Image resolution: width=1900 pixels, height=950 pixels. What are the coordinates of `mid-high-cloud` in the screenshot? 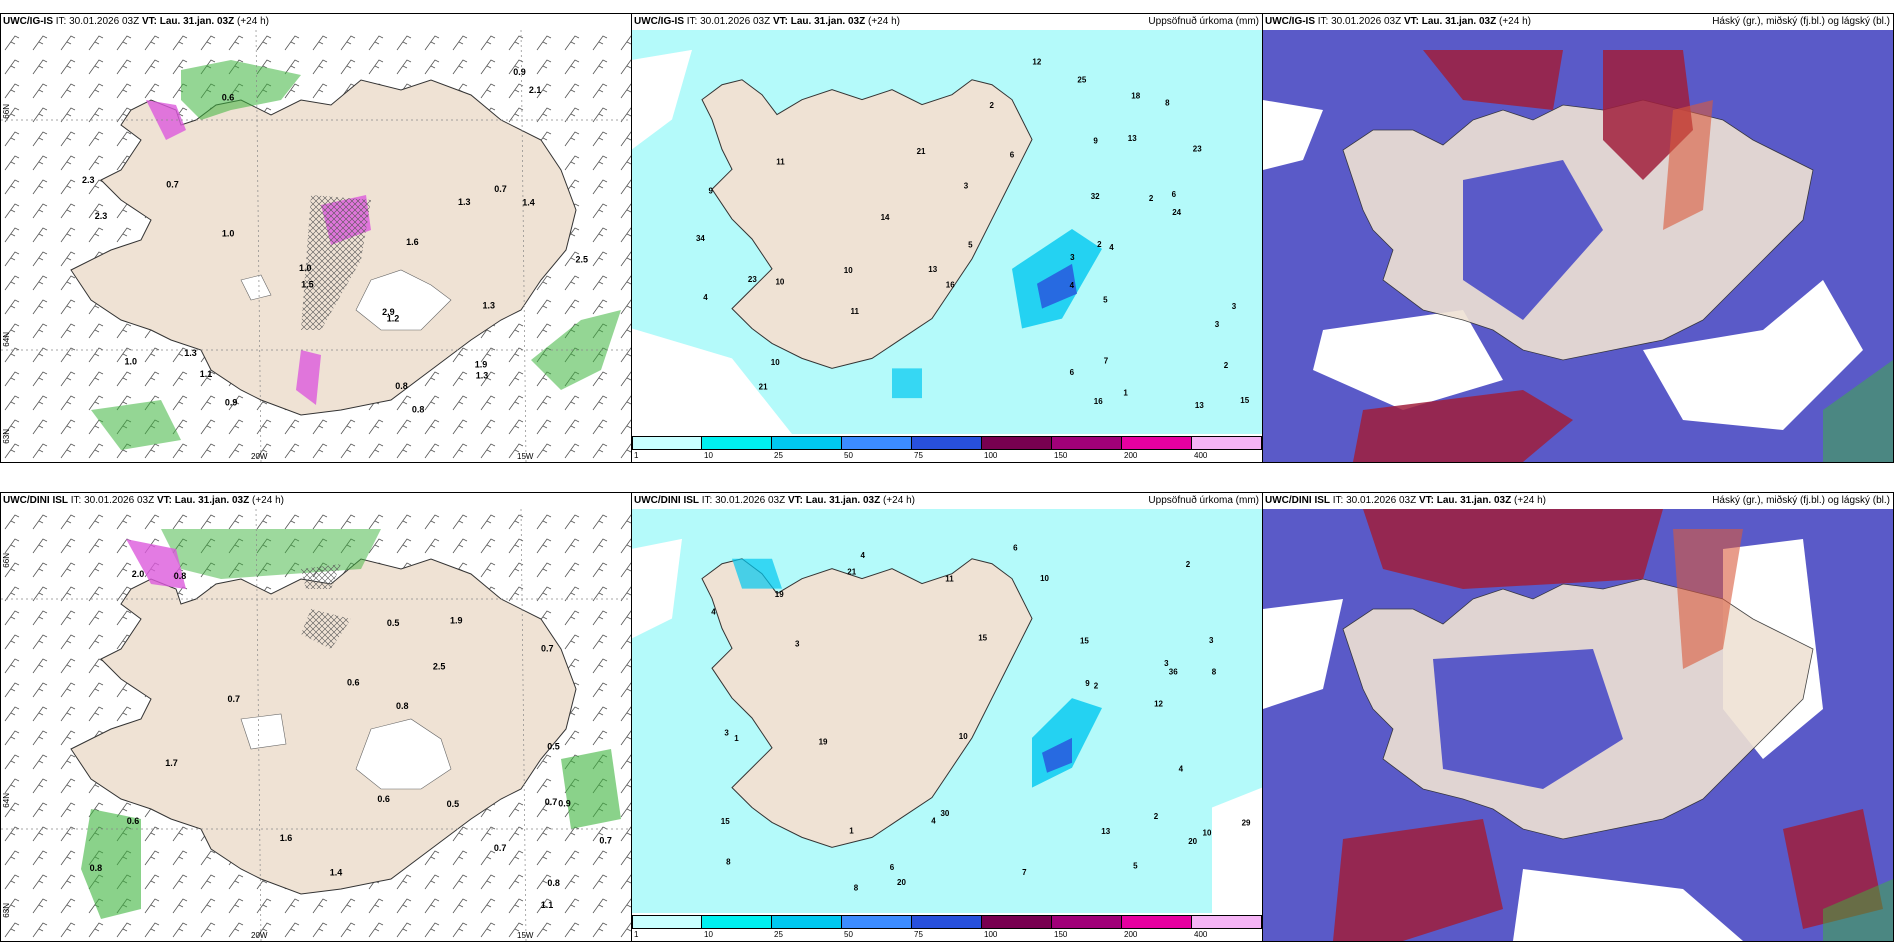 It's located at (1708, 599).